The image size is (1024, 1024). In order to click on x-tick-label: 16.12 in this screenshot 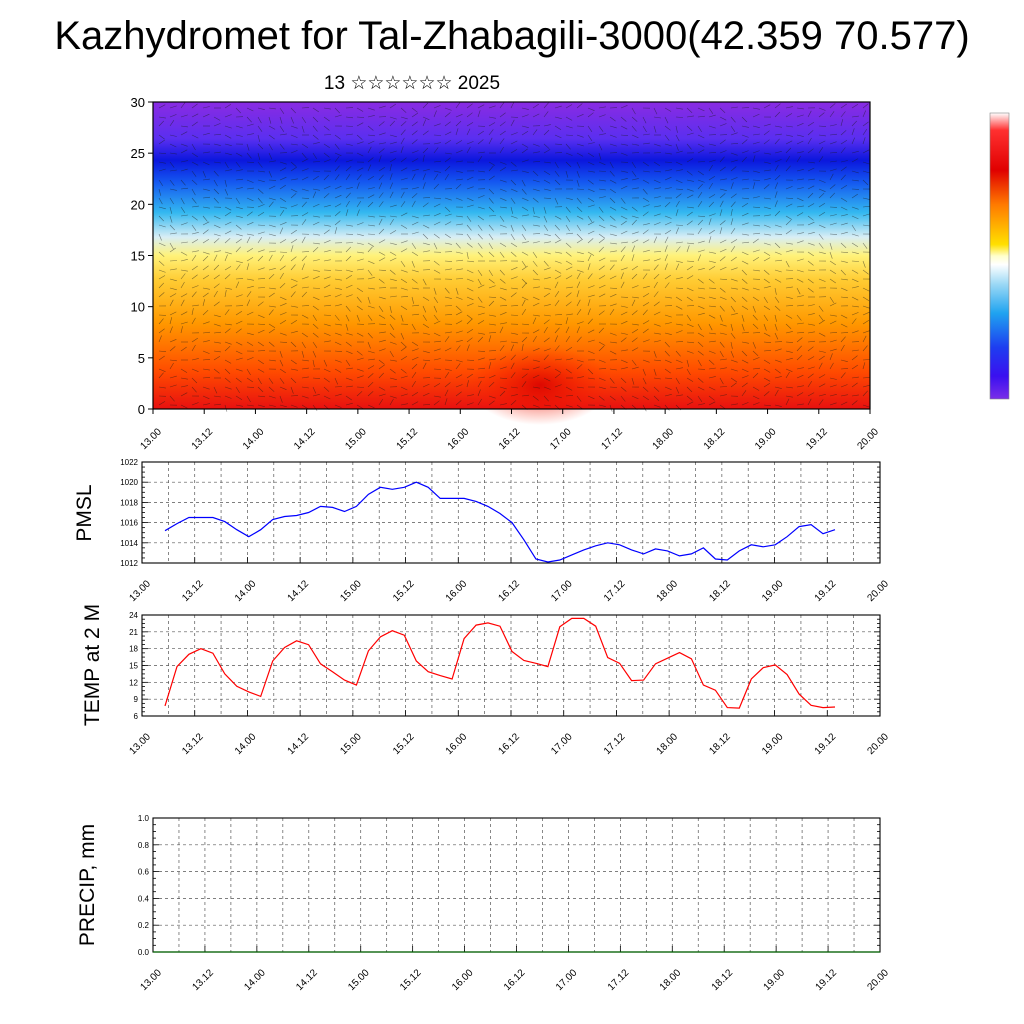, I will do `click(515, 980)`.